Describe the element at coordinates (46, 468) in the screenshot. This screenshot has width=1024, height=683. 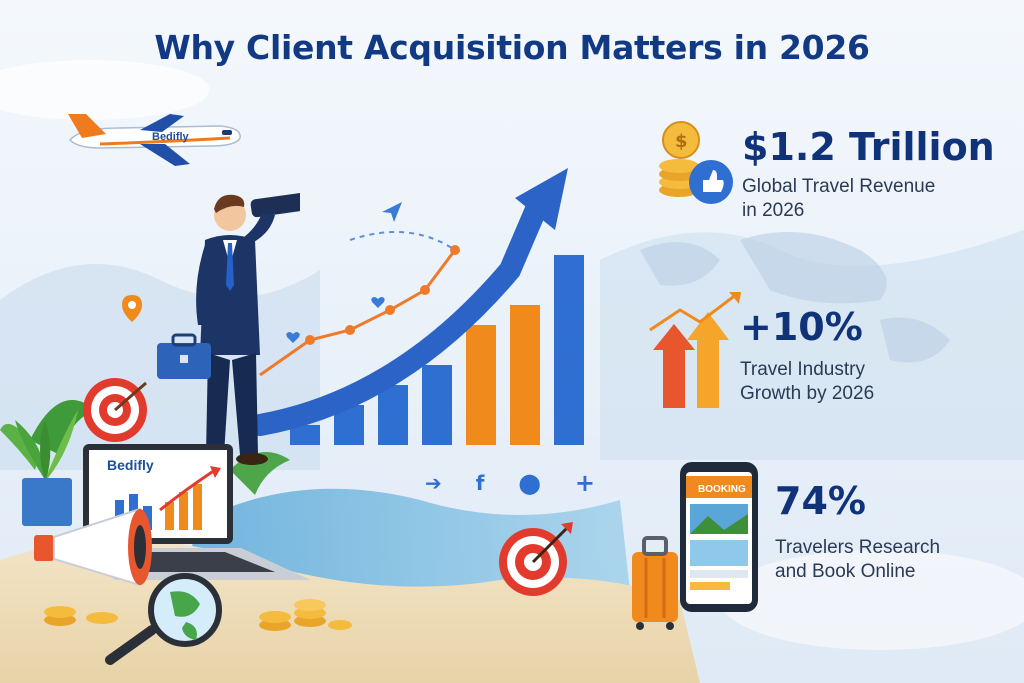
I see `plant-pot-icon` at that location.